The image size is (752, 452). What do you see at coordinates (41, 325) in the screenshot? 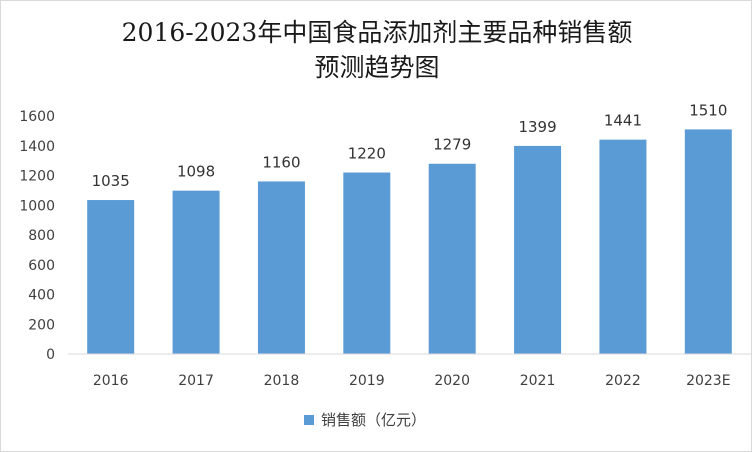
I see `y-tick-label: 200` at bounding box center [41, 325].